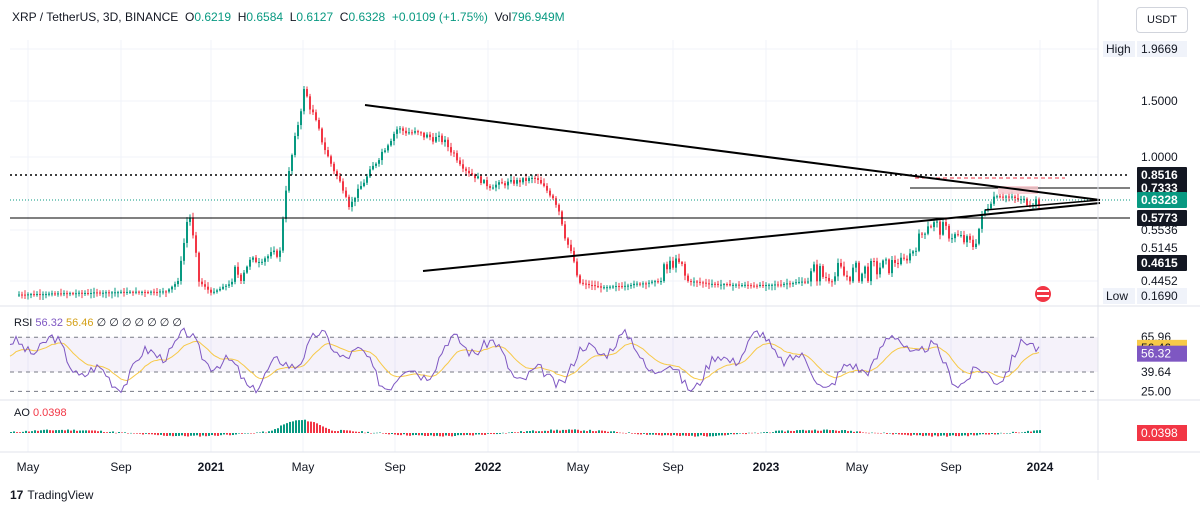 This screenshot has height=513, width=1200. I want to click on price-label: 0.4452, so click(1159, 281).